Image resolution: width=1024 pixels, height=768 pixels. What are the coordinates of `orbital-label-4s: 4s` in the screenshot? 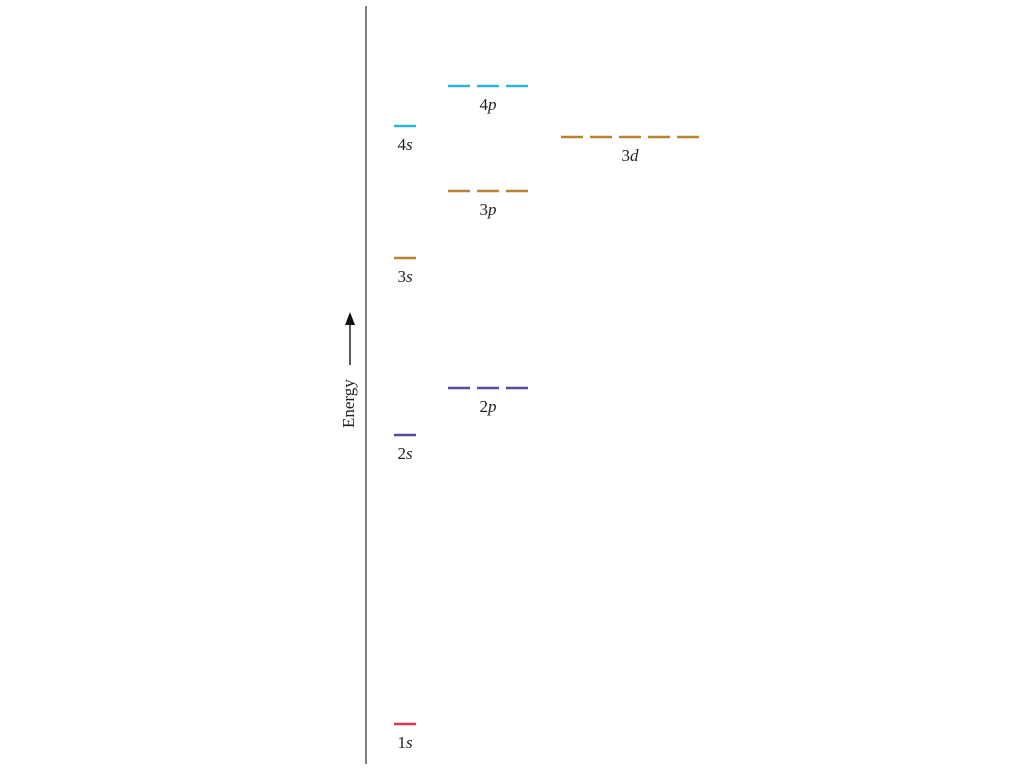 It's located at (405, 144).